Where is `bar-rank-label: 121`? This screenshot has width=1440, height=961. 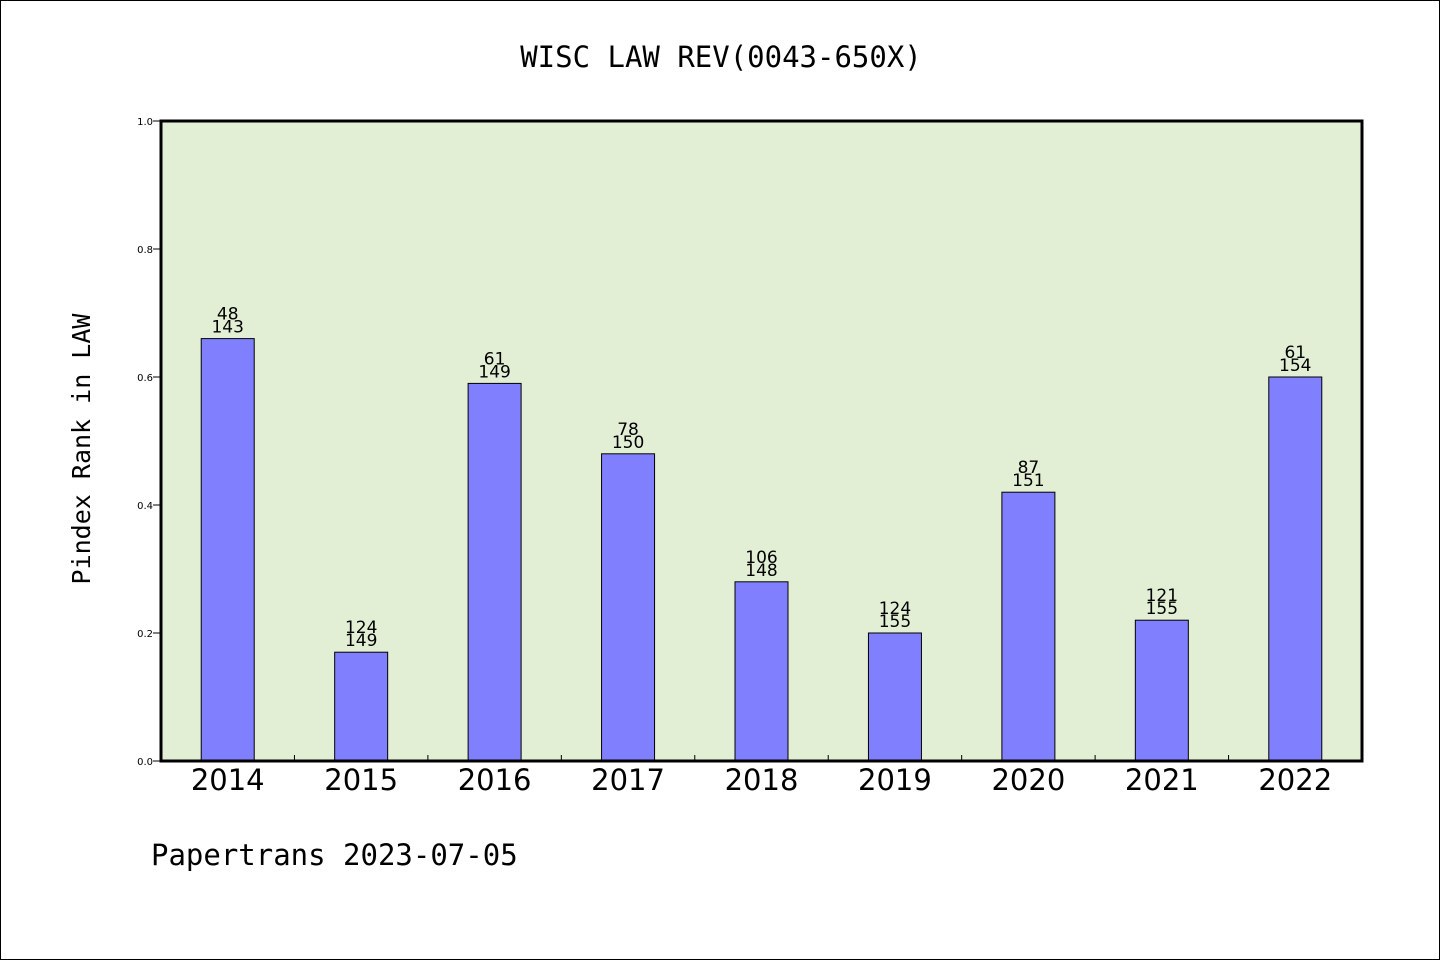 bar-rank-label: 121 is located at coordinates (1162, 596).